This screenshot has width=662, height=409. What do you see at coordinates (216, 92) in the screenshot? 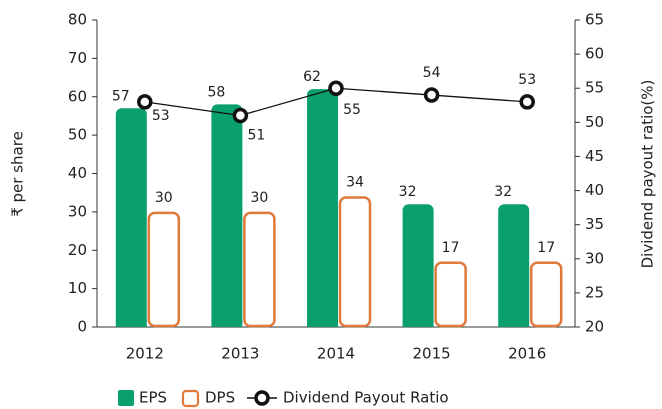
I see `value-label: 58` at bounding box center [216, 92].